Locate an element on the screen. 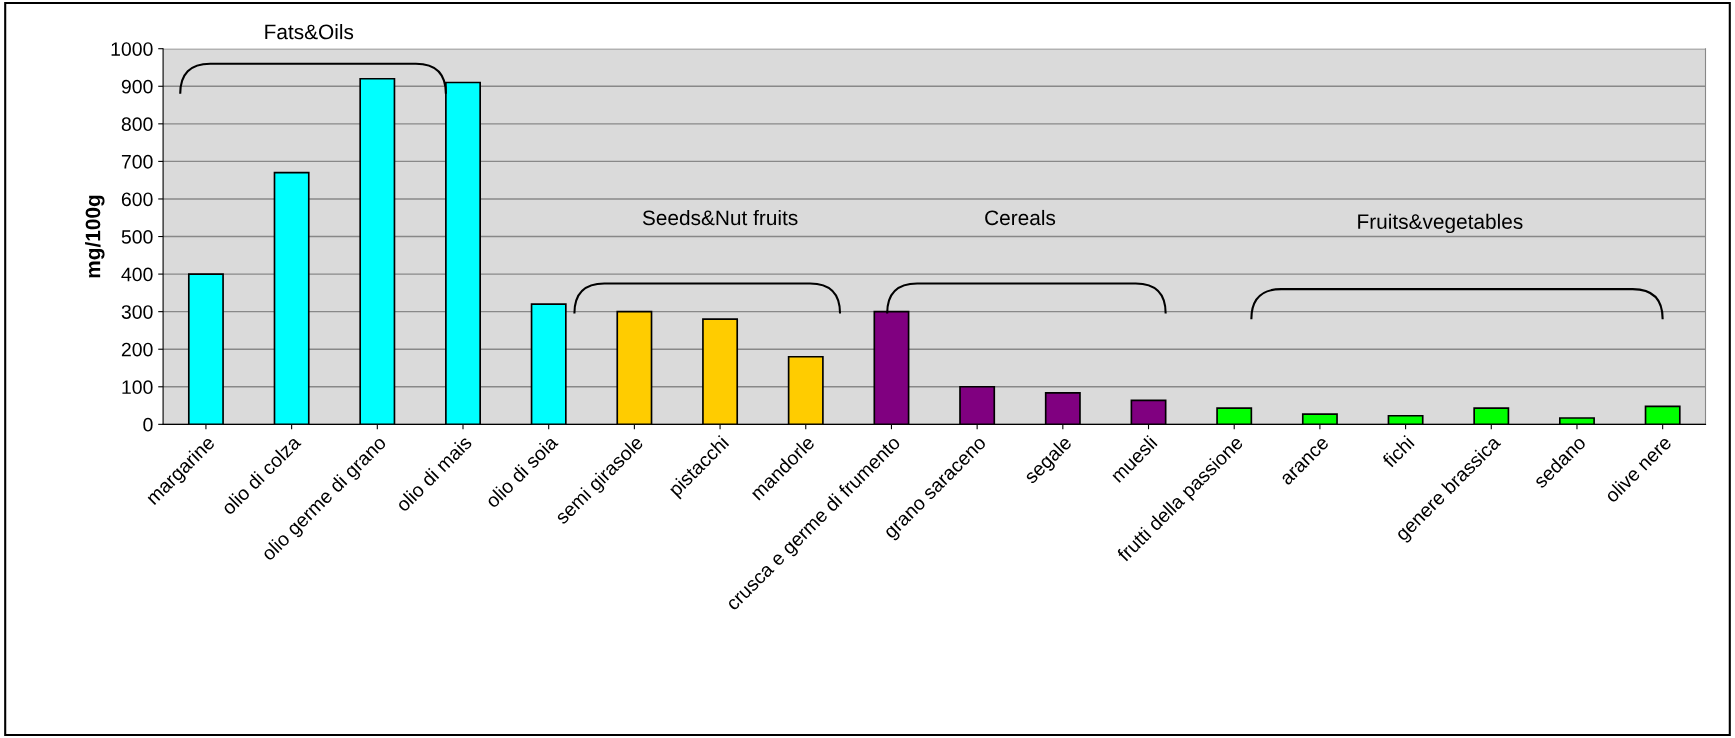 The width and height of the screenshot is (1735, 738). annotation: Cereals is located at coordinates (1020, 217).